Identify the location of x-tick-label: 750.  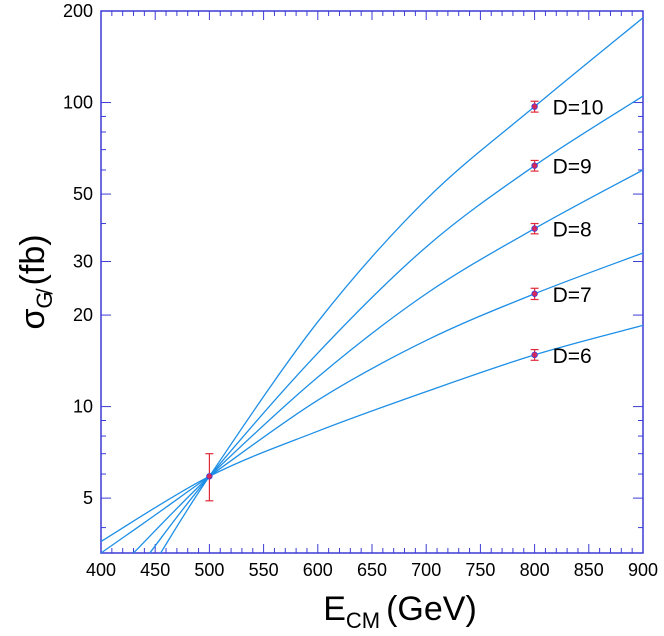
(480, 570).